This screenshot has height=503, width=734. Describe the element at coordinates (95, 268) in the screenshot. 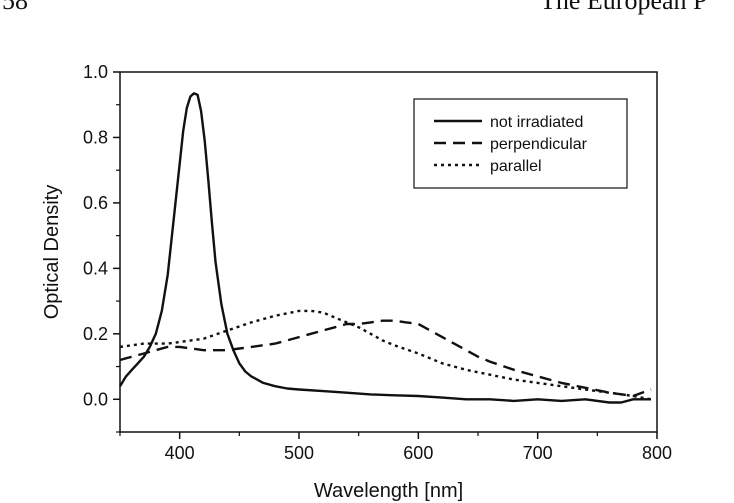

I see `y-tick-label: 0.4` at that location.